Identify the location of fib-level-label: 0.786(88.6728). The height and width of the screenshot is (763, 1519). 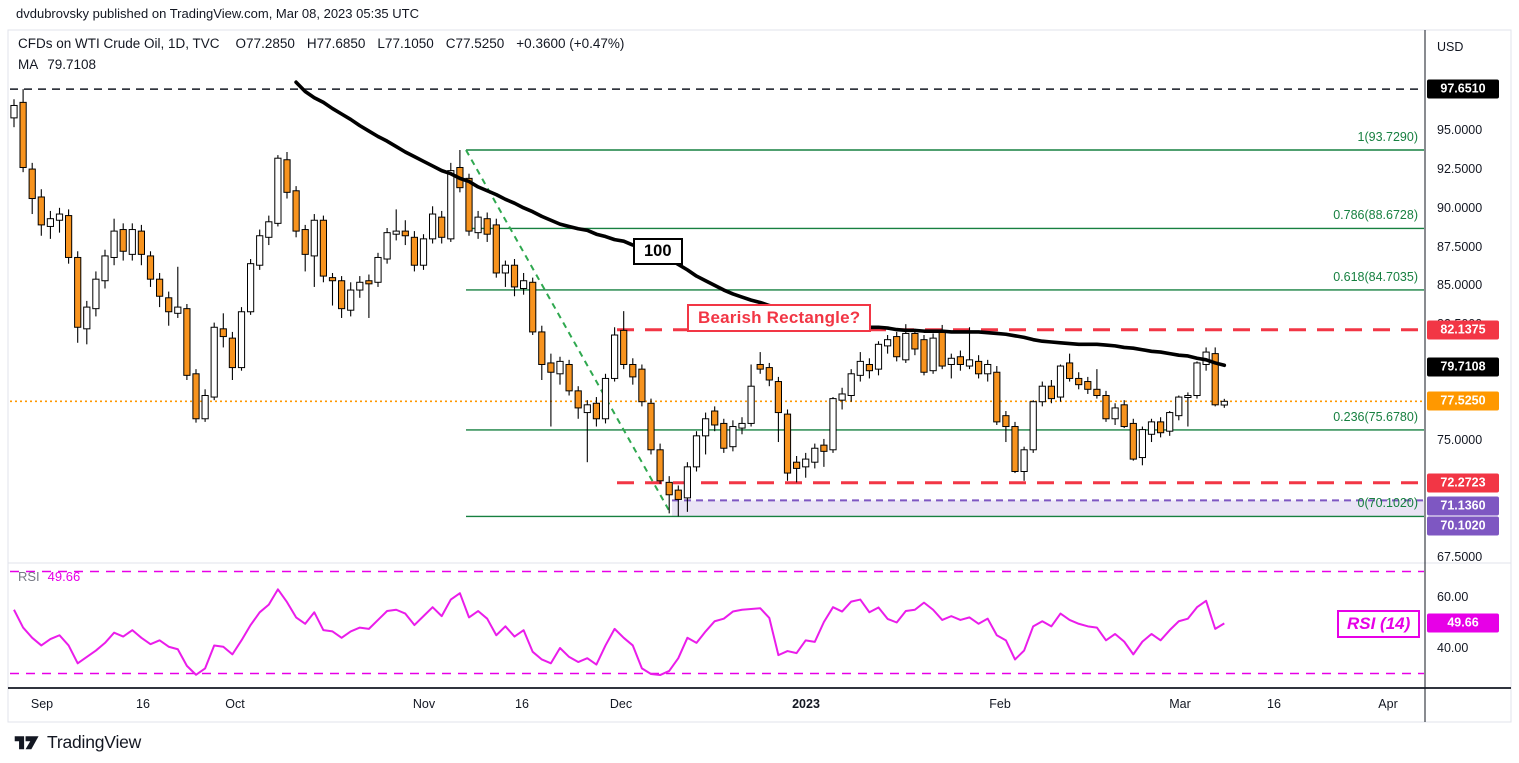
(1375, 215).